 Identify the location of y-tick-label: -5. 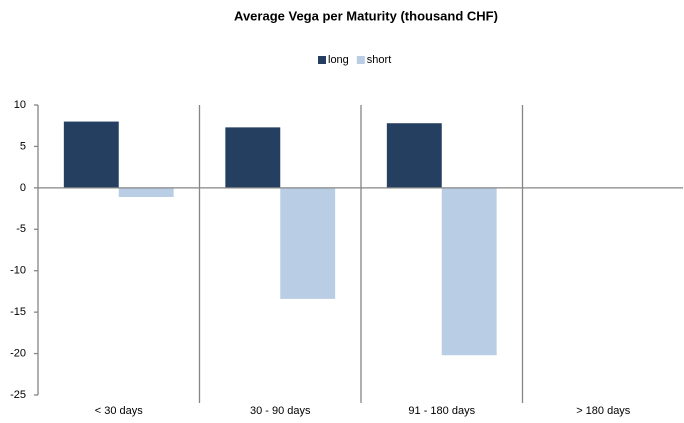
(21, 229).